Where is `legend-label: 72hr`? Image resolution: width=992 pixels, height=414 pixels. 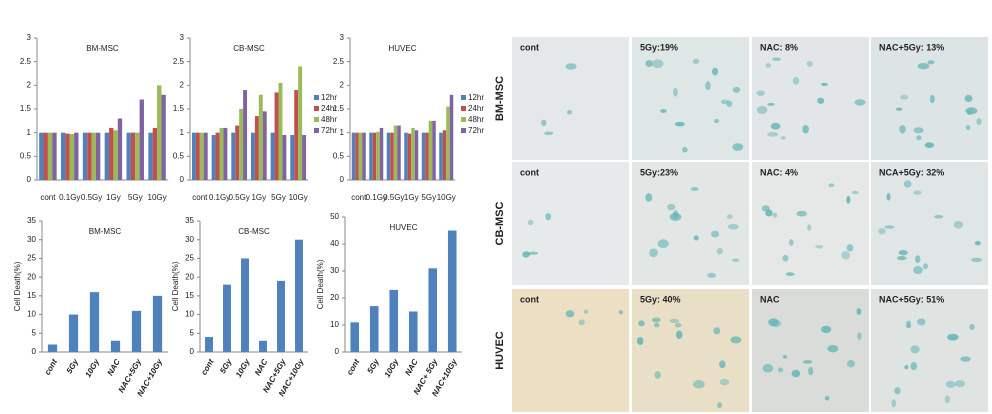
legend-label: 72hr is located at coordinates (329, 130).